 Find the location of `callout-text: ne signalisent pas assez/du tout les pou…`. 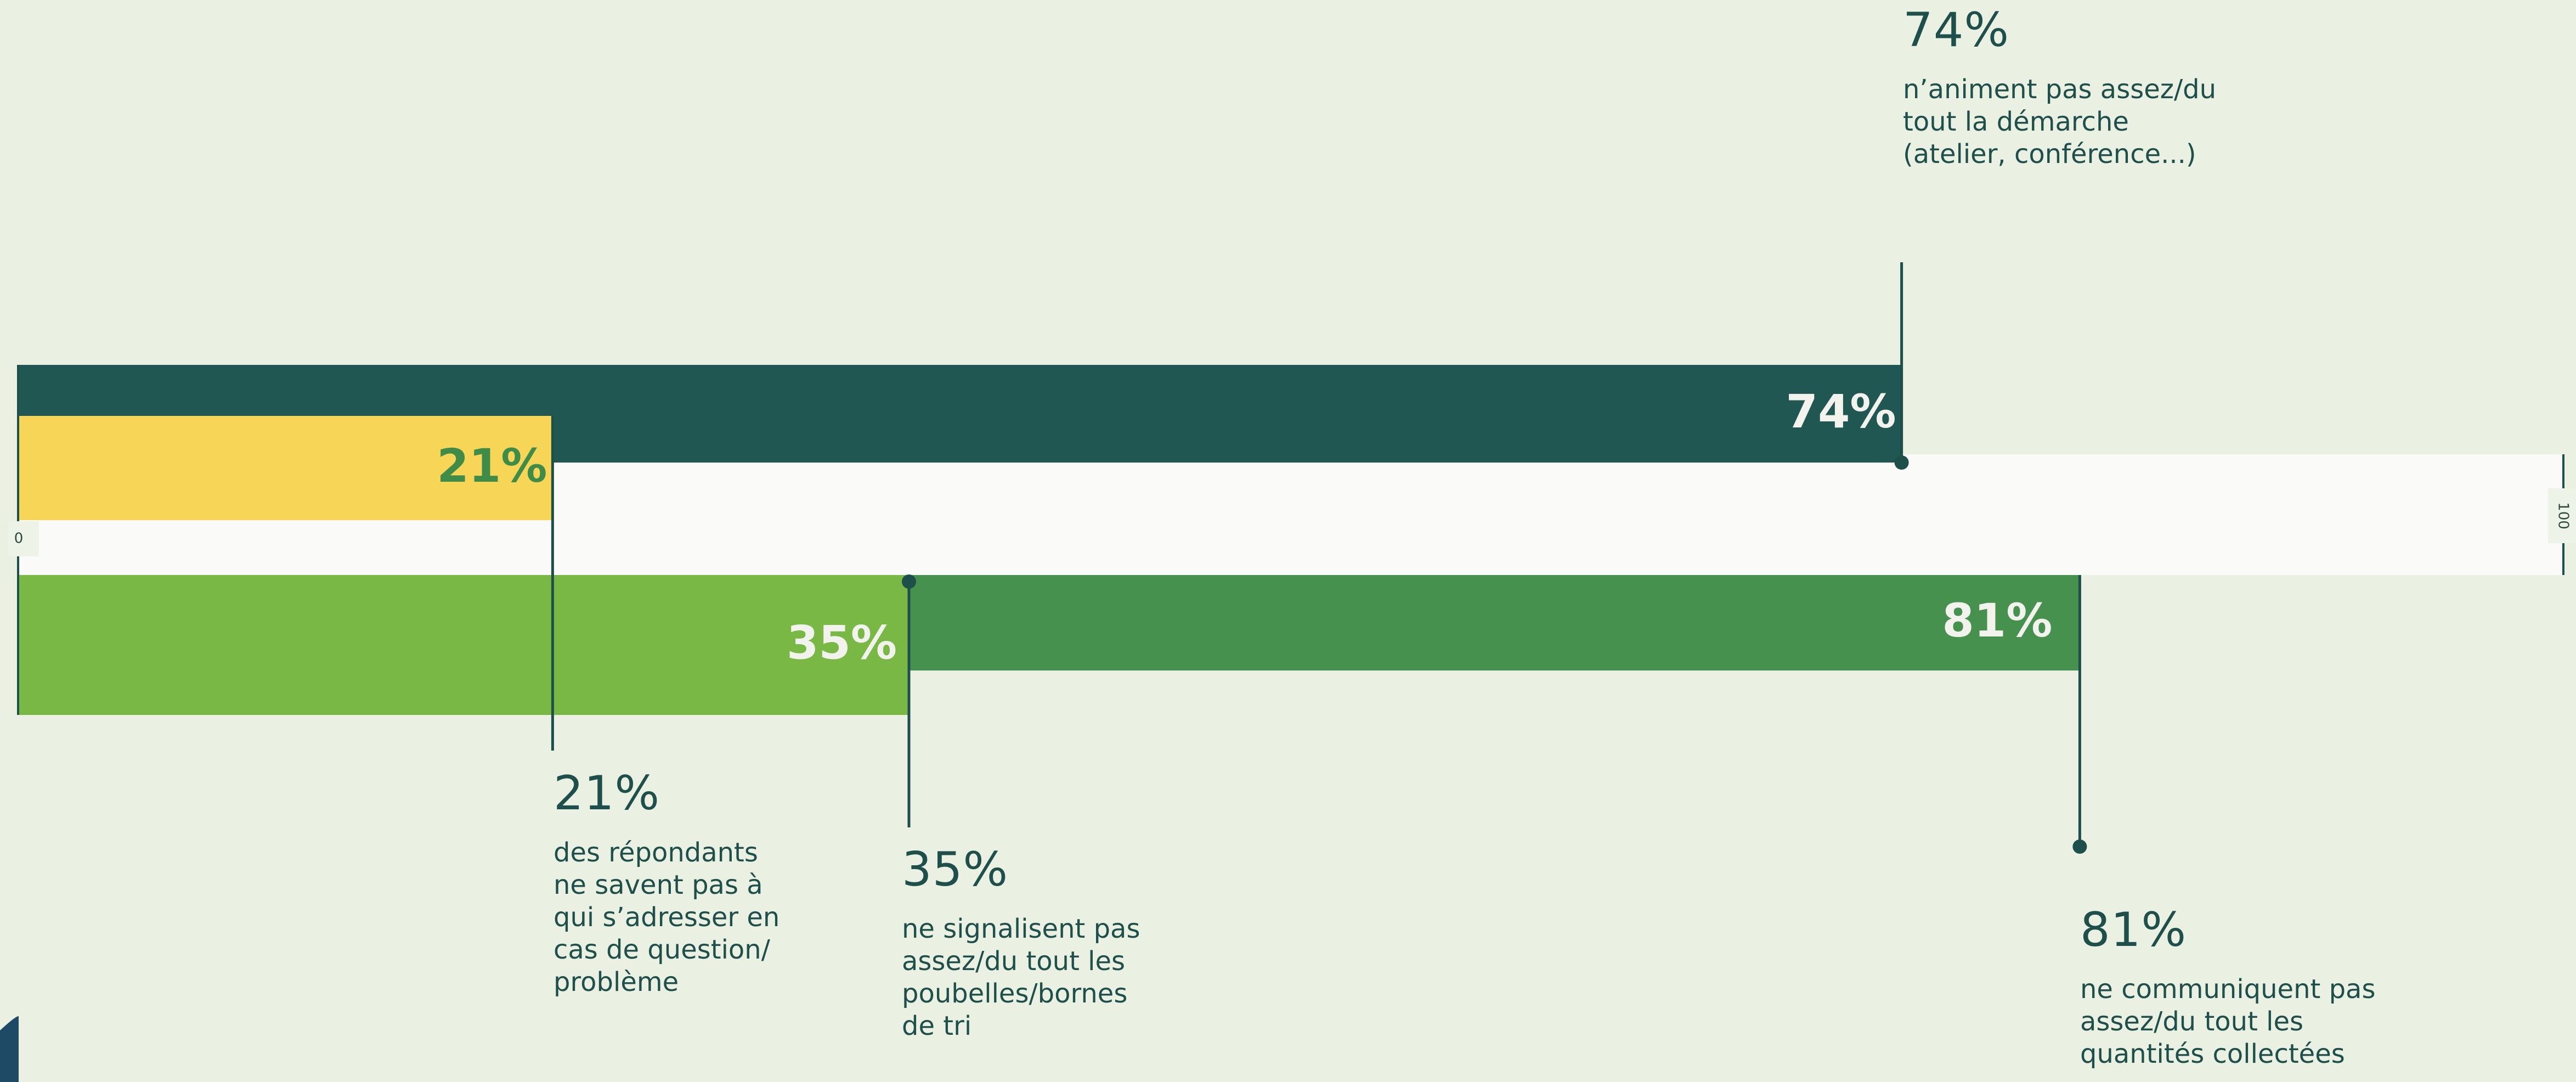

callout-text: ne signalisent pas assez/du tout les pou… is located at coordinates (1021, 977).